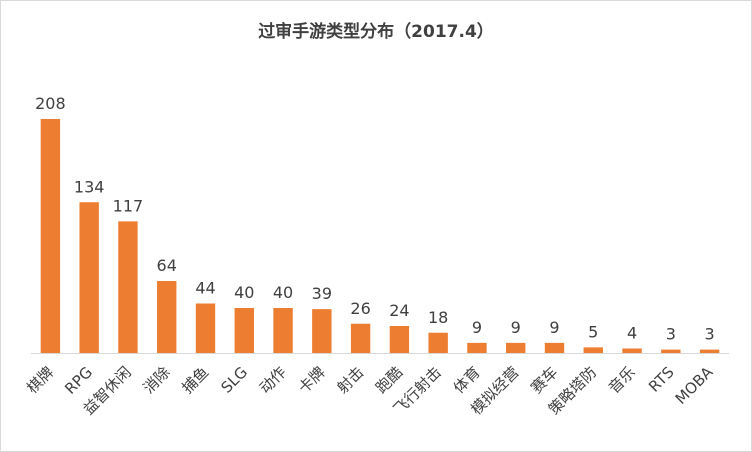 The height and width of the screenshot is (452, 752). I want to click on value-label-8: 26, so click(360, 308).